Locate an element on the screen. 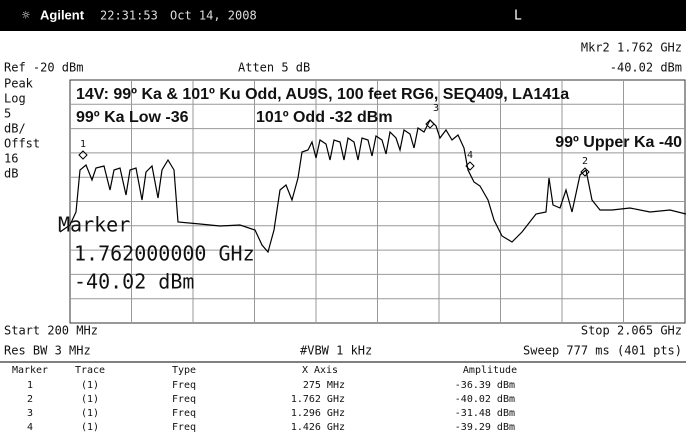 This screenshot has width=686, height=437. annotation-odd: 101º Odd -32 dBm is located at coordinates (324, 117).